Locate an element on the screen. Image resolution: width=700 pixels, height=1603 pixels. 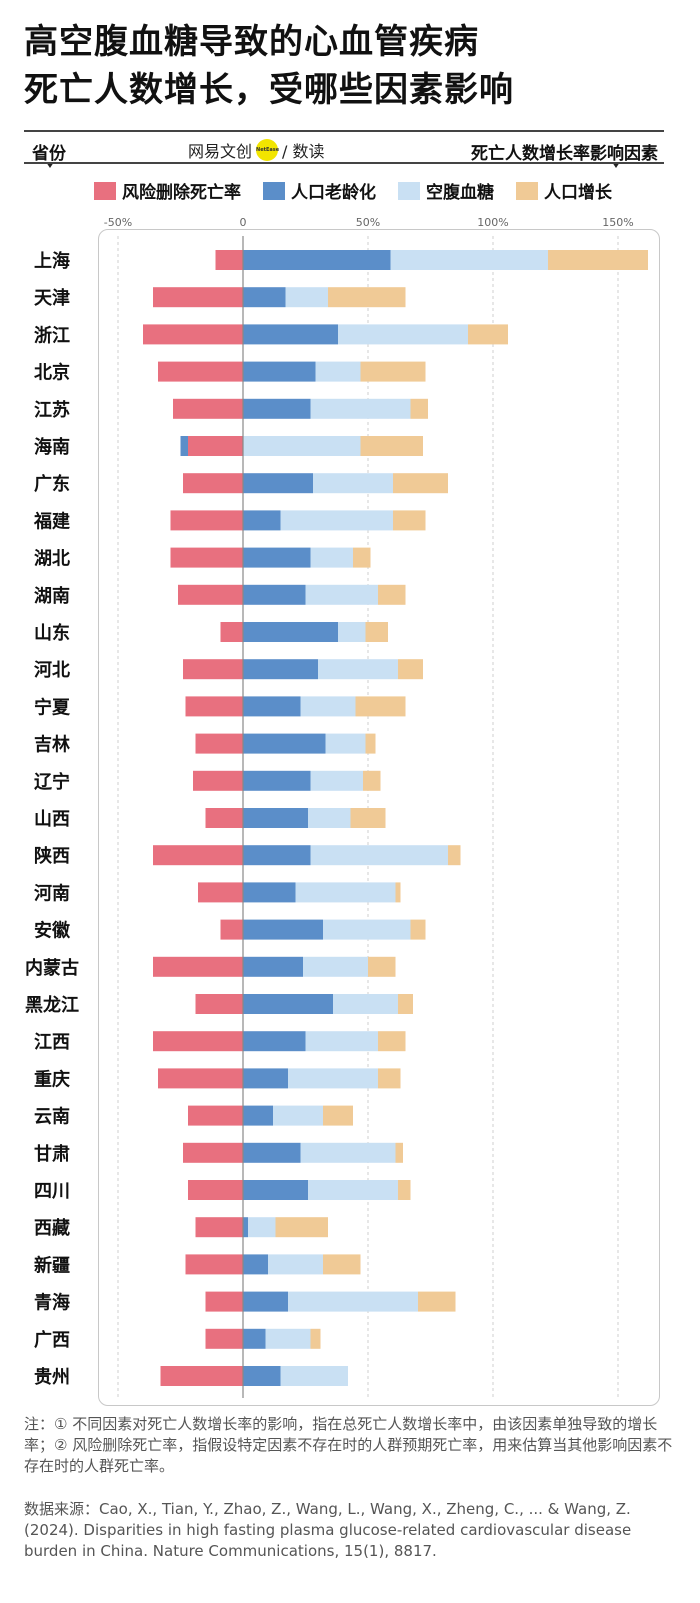
category-label: 新疆 is located at coordinates (52, 1265).